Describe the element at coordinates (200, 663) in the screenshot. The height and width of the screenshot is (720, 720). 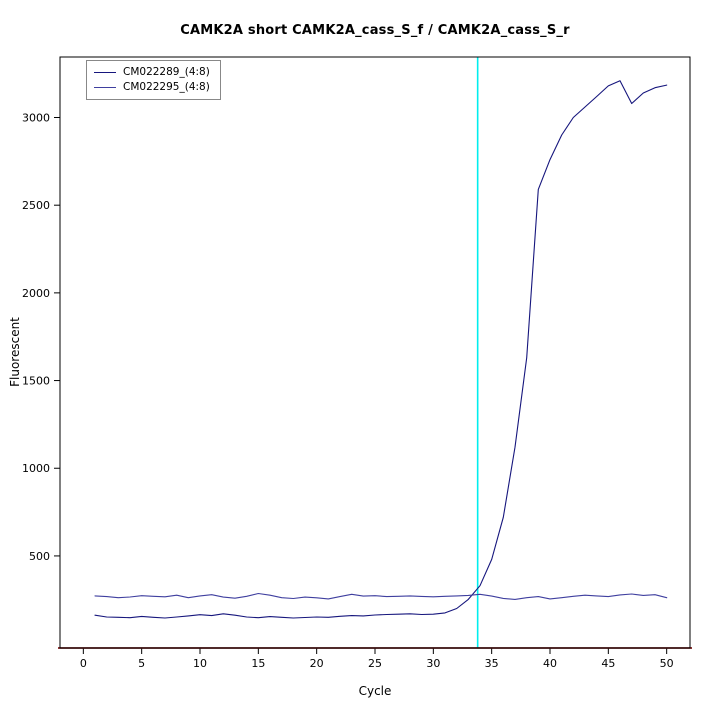
I see `x-tick-label: 10` at that location.